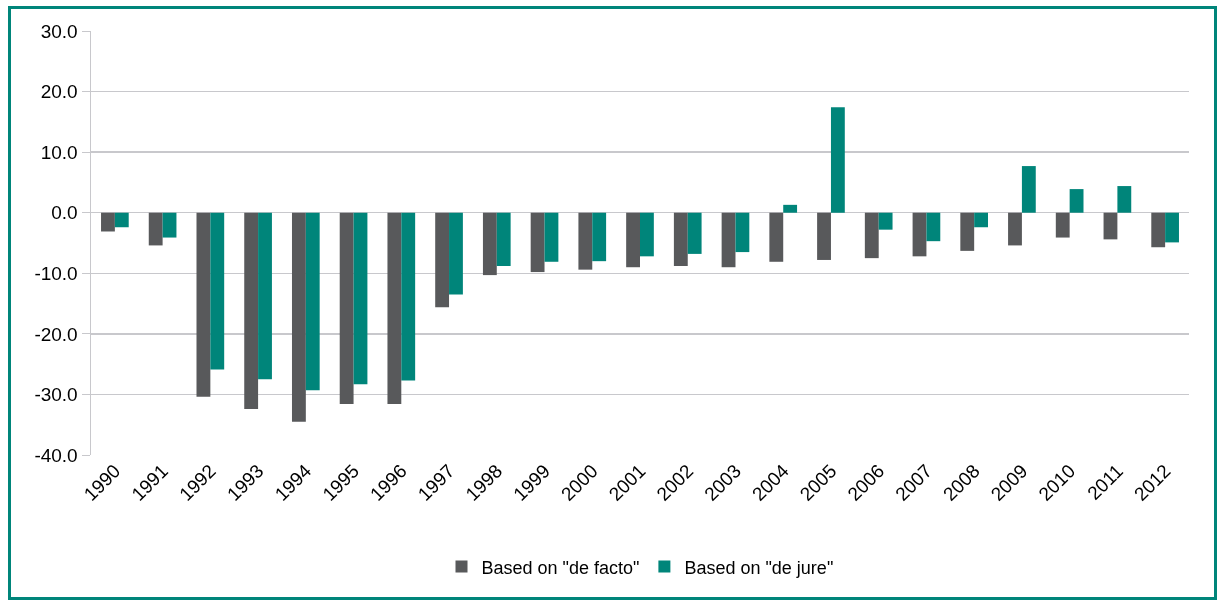 Image resolution: width=1225 pixels, height=602 pixels. I want to click on y-tick-label: 20.0, so click(59, 92).